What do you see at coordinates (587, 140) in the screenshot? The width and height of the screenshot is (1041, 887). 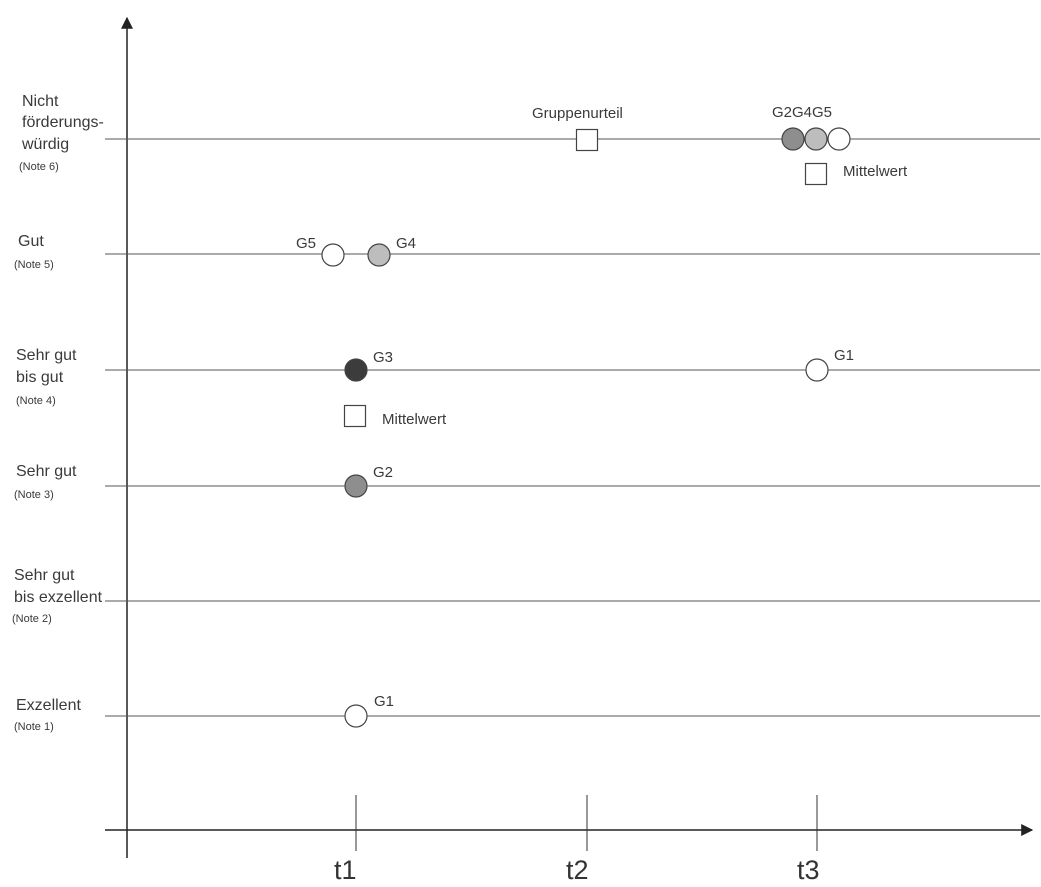 I see `square-gruppenurteil-t2` at bounding box center [587, 140].